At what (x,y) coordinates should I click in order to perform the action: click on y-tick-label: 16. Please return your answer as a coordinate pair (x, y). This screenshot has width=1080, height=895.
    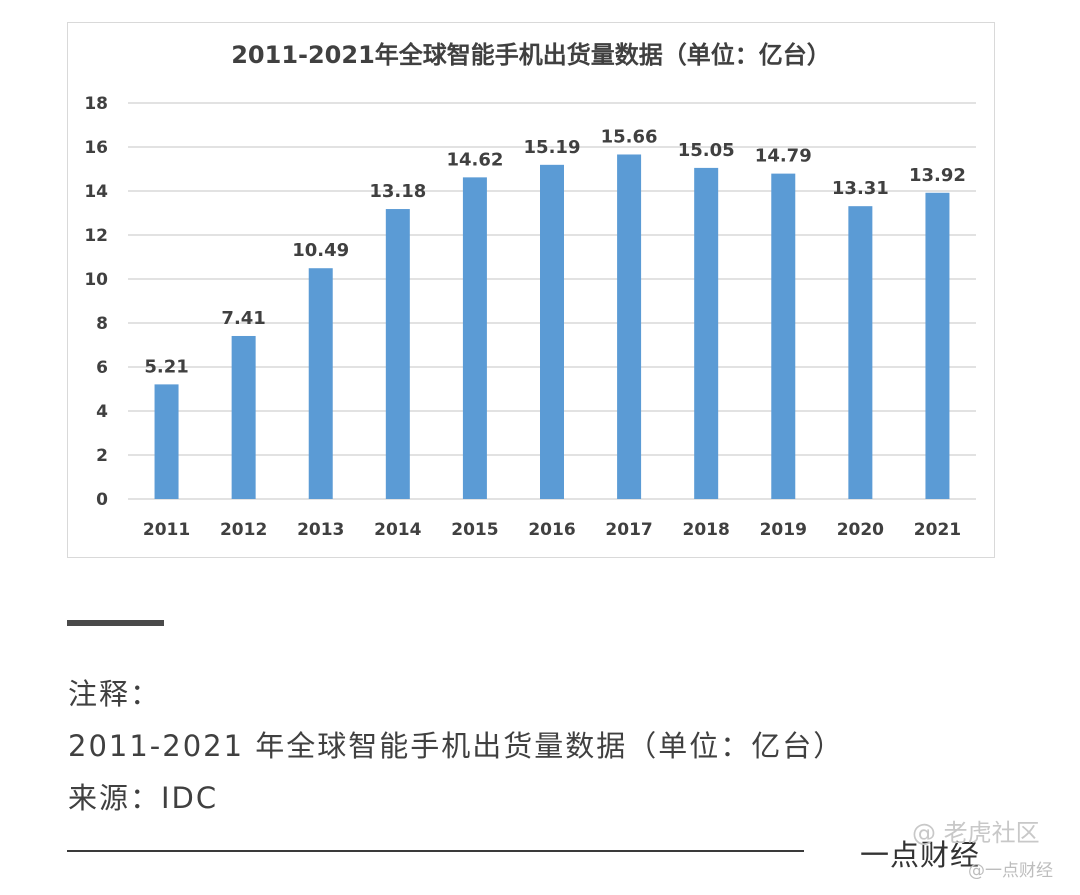
    Looking at the image, I should click on (96, 148).